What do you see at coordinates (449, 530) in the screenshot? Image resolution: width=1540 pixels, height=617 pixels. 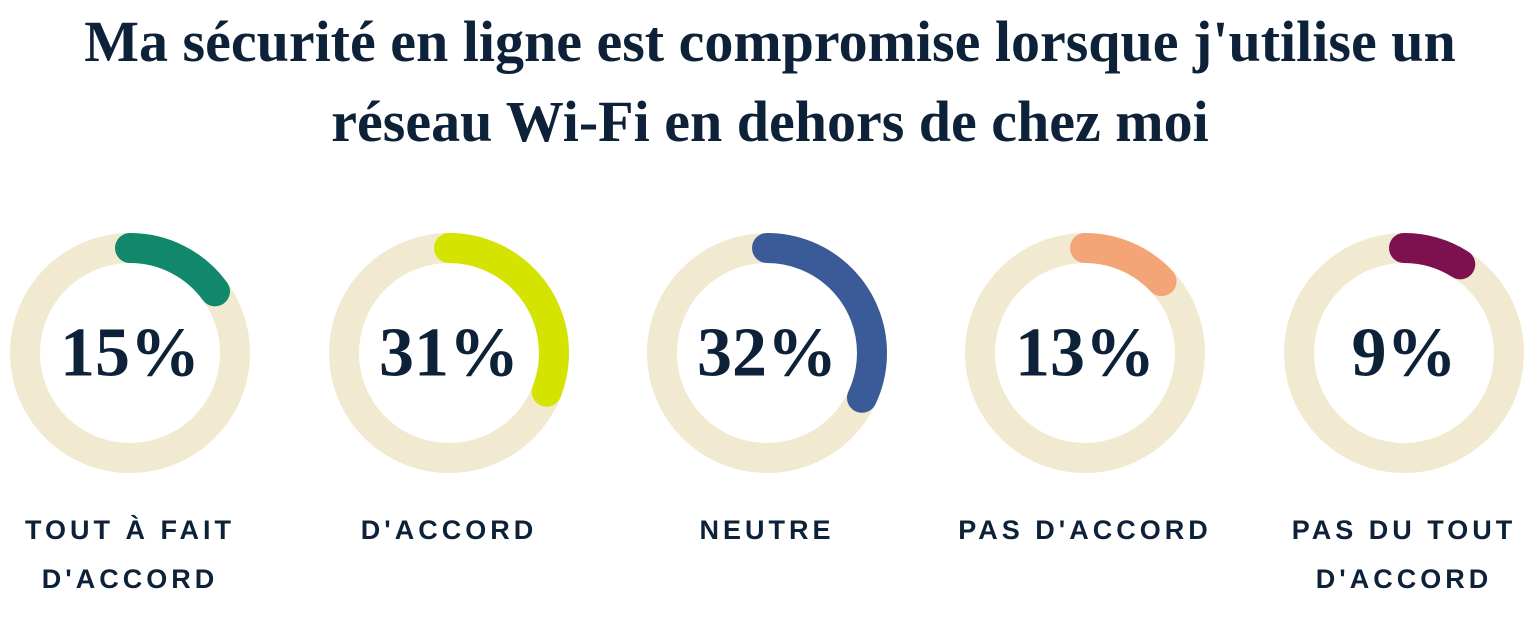 I see `category-label: D'ACCORD` at bounding box center [449, 530].